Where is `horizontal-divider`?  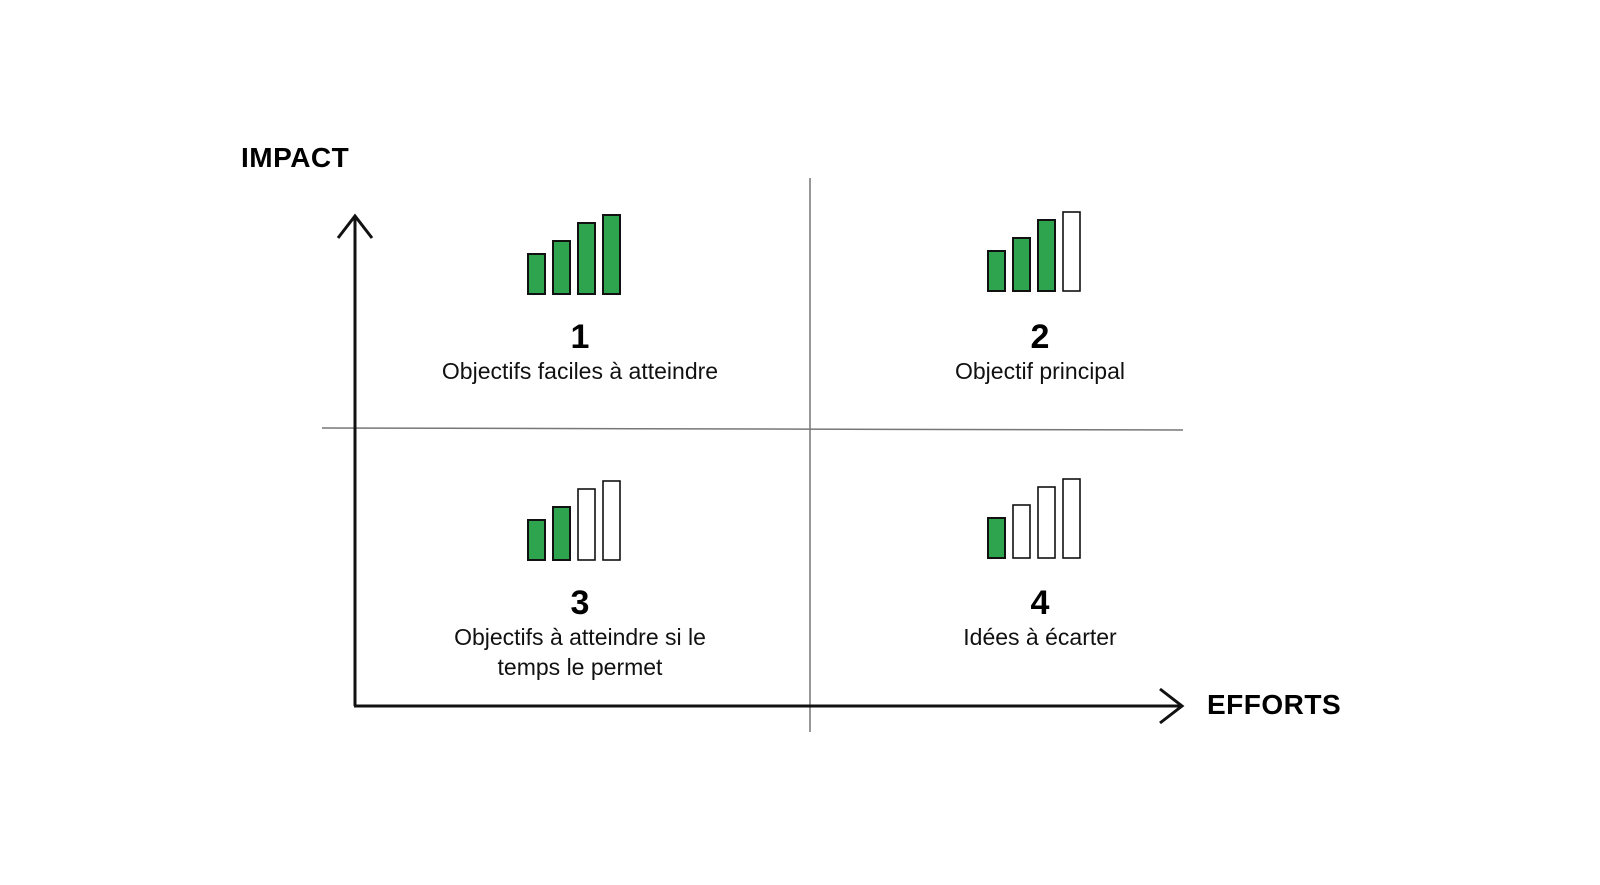 horizontal-divider is located at coordinates (752, 429).